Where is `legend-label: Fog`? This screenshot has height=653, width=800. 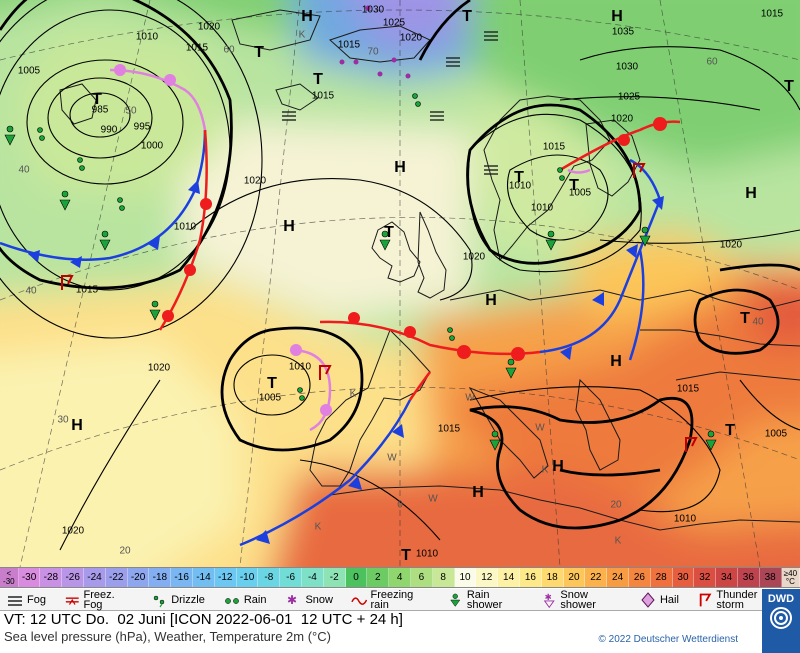 legend-label: Fog is located at coordinates (36, 599).